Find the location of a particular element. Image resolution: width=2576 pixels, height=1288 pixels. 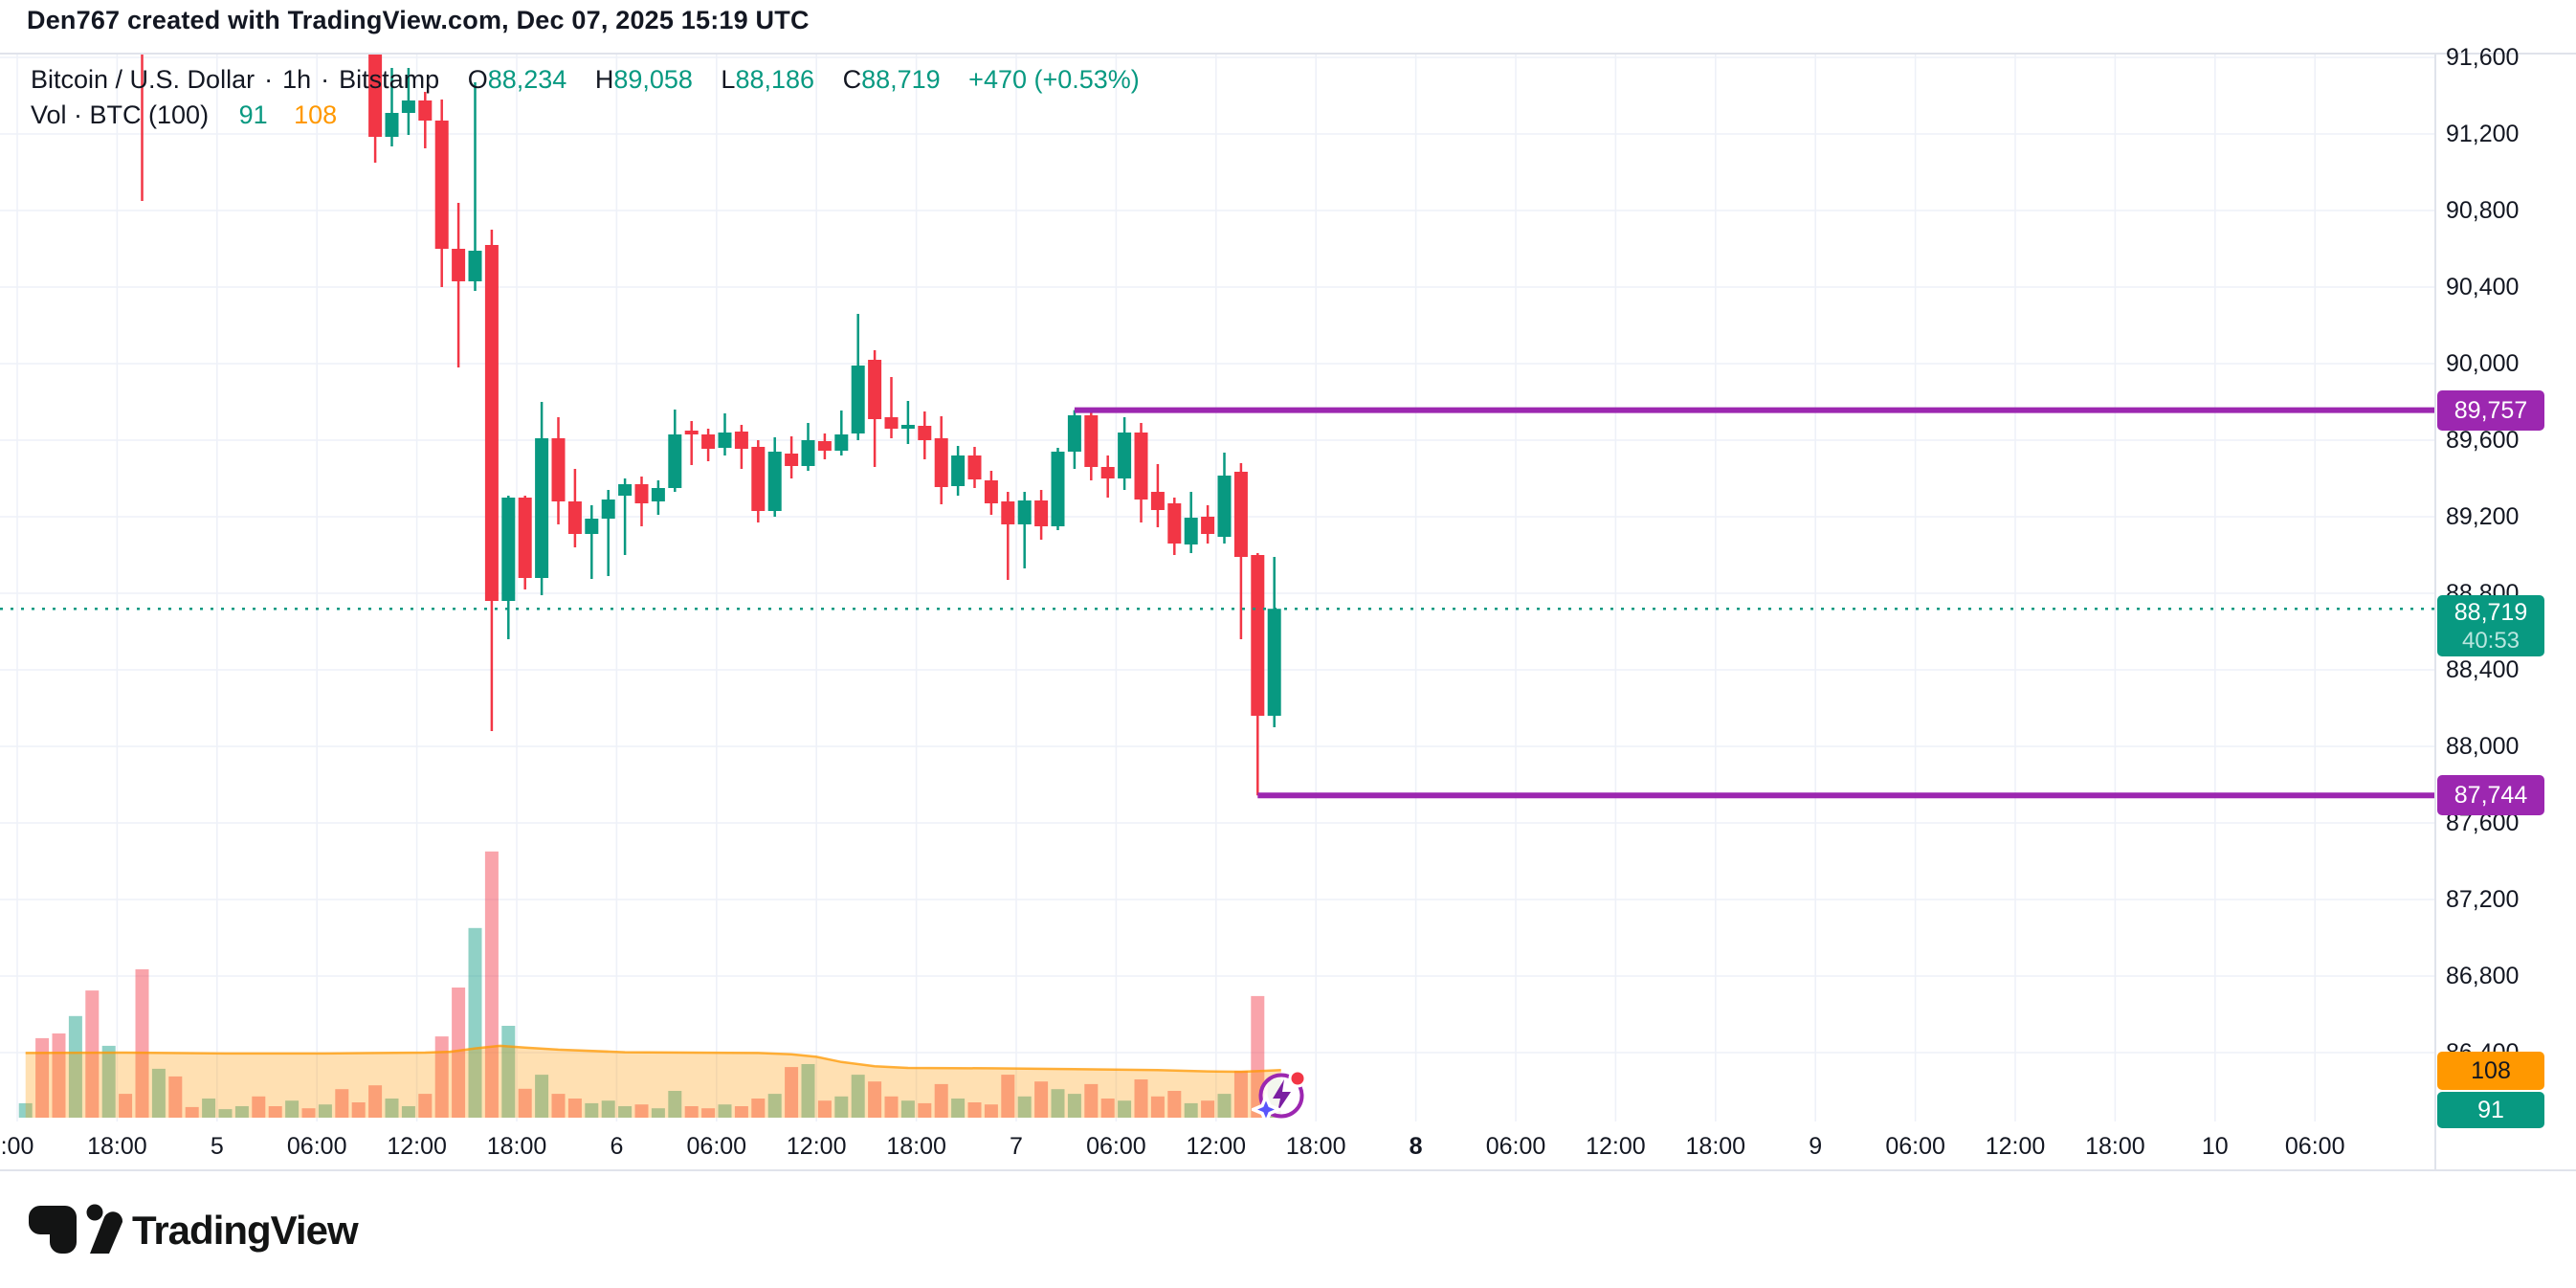

logo-text: TradingView is located at coordinates (246, 1230).